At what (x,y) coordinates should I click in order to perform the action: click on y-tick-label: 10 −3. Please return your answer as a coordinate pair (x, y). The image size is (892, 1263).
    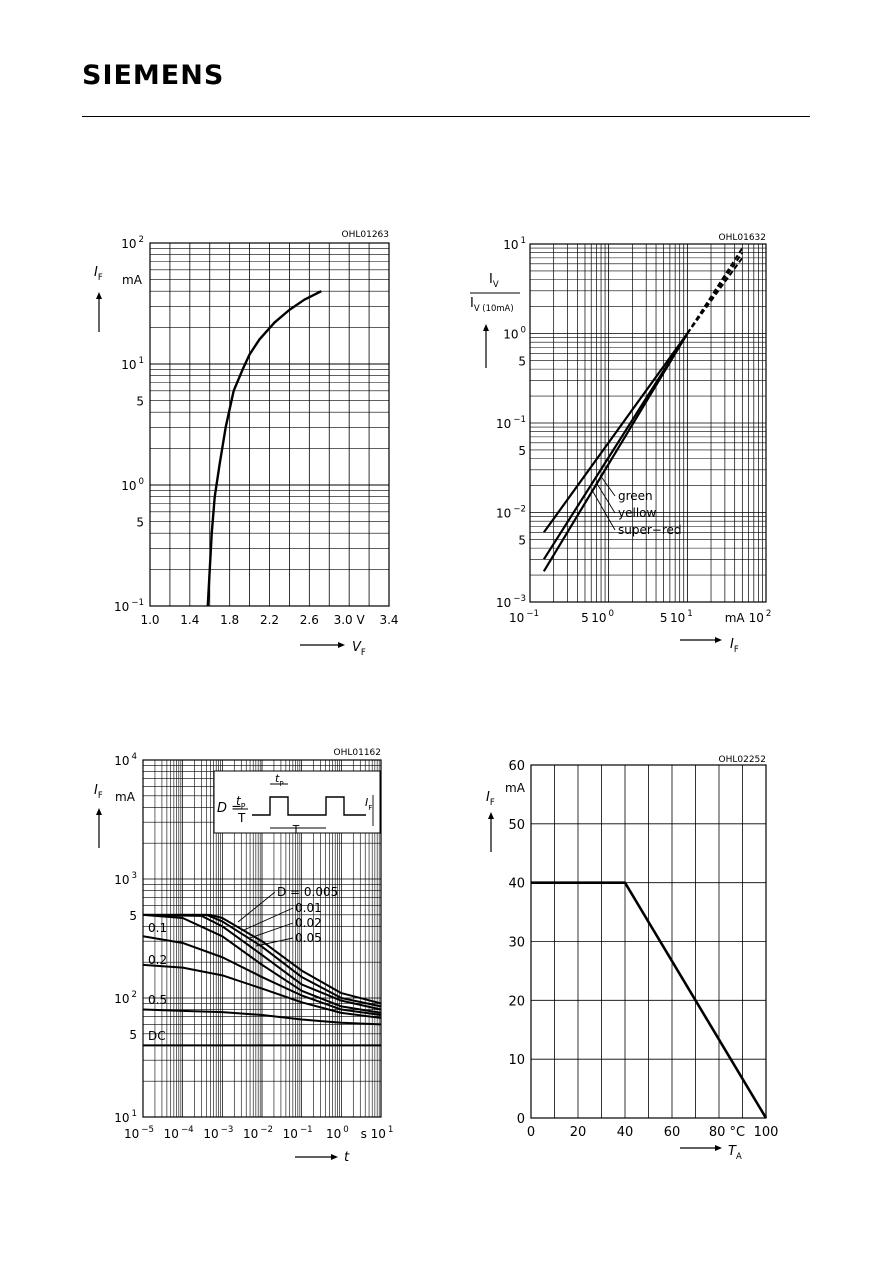
    Looking at the image, I should click on (511, 602).